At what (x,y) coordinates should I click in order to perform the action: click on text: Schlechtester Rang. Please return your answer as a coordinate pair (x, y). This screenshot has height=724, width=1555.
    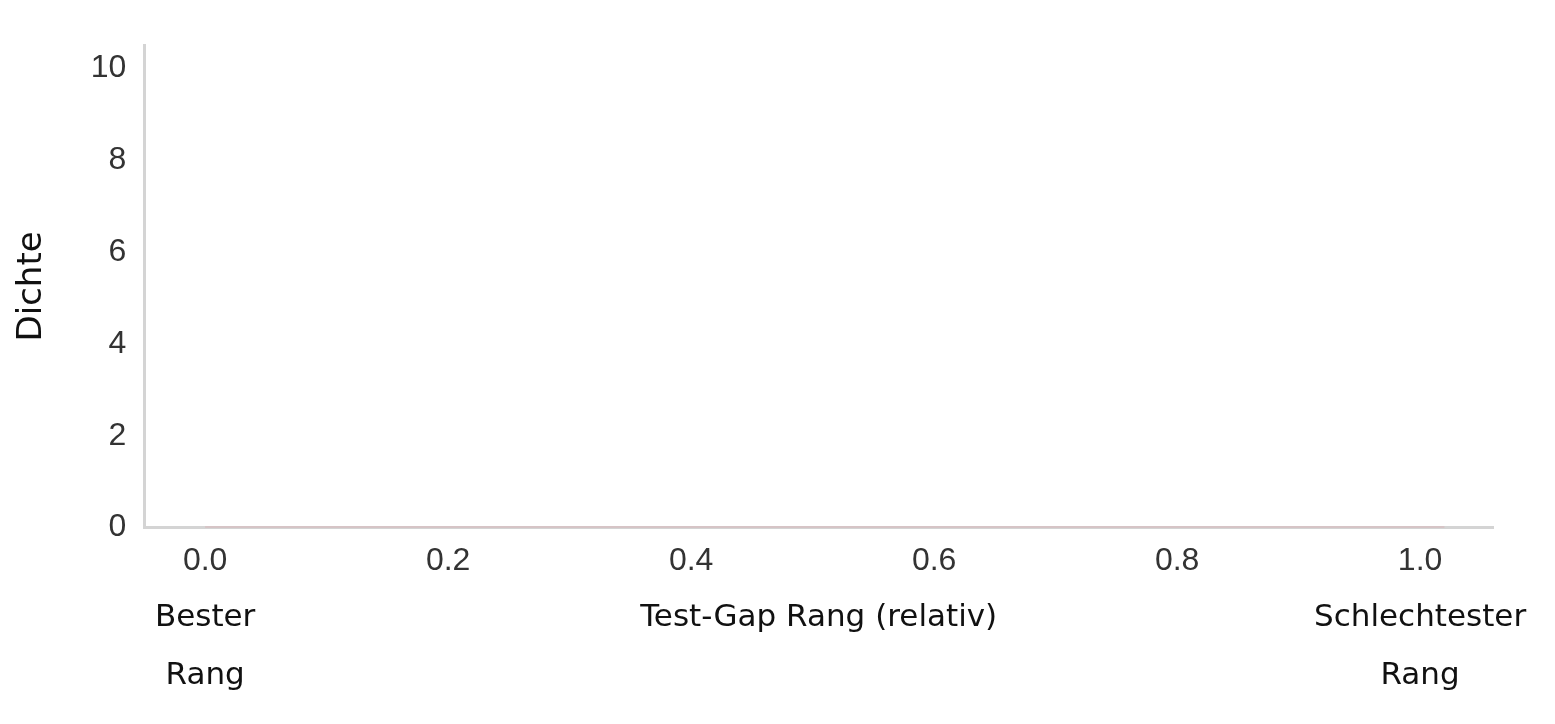
    Looking at the image, I should click on (1420, 643).